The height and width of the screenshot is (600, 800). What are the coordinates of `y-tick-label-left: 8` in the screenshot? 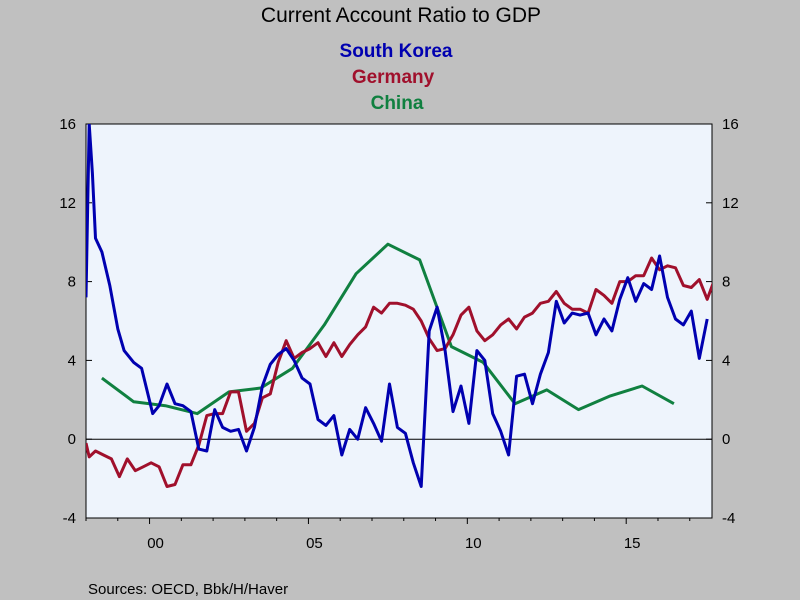 It's located at (72, 282).